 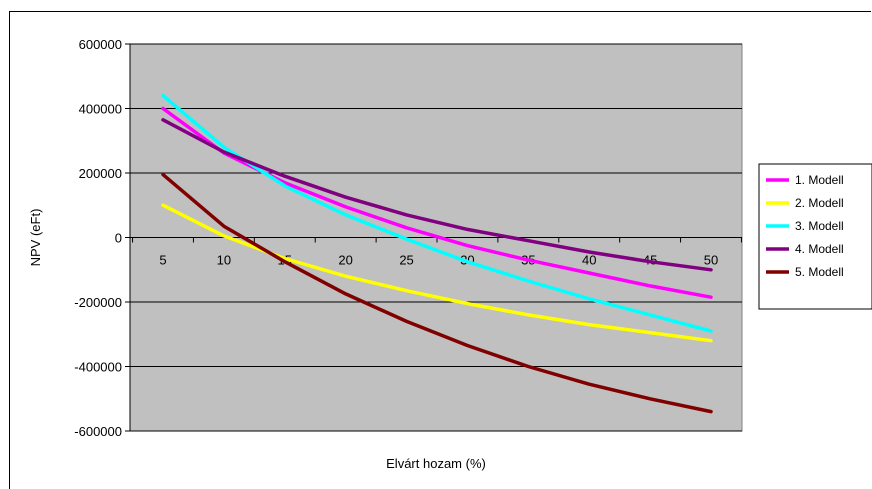 What do you see at coordinates (100, 44) in the screenshot?
I see `y-tick-label: 600000` at bounding box center [100, 44].